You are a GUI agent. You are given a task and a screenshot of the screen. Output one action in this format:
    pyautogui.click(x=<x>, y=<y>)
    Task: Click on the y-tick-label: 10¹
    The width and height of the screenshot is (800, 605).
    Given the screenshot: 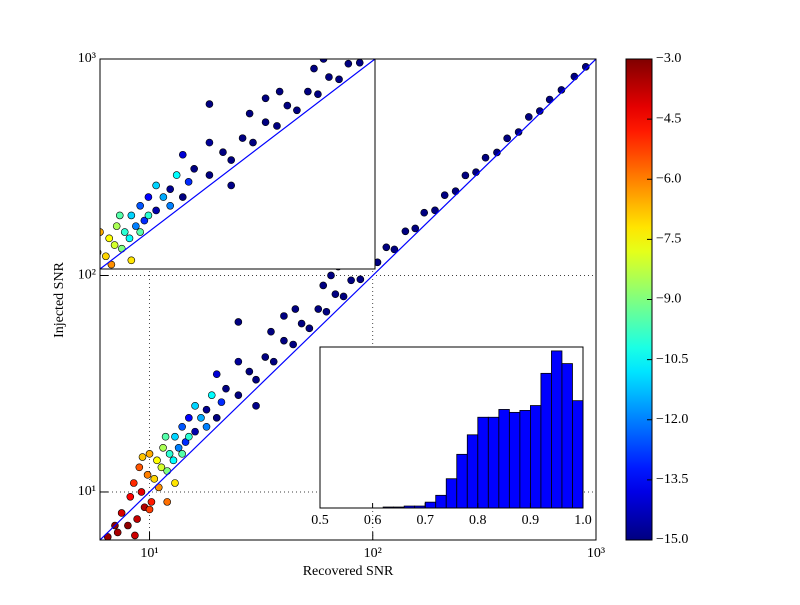 What is the action you would take?
    pyautogui.click(x=87, y=491)
    